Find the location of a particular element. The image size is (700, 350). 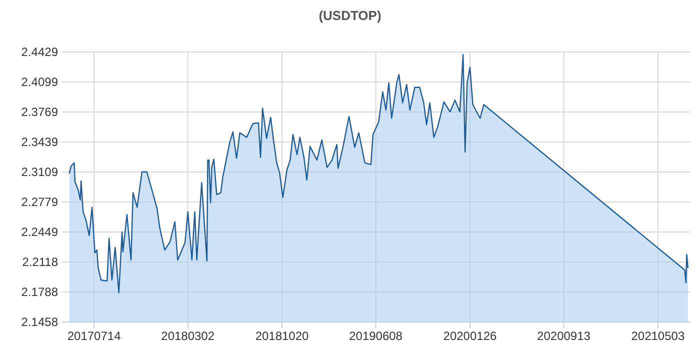

y-tick-label: 2.2118 is located at coordinates (40, 262).